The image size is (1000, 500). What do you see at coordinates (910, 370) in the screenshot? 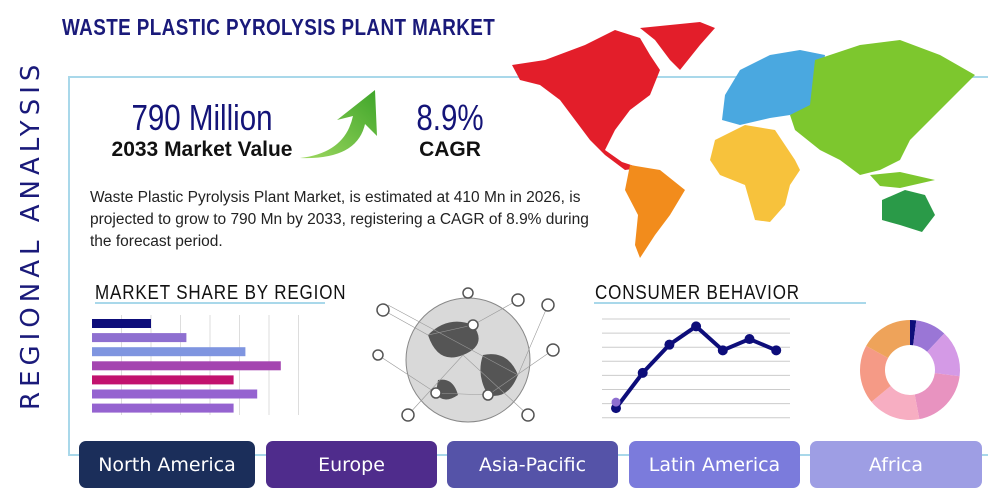
I see `consumer-donut-chart` at bounding box center [910, 370].